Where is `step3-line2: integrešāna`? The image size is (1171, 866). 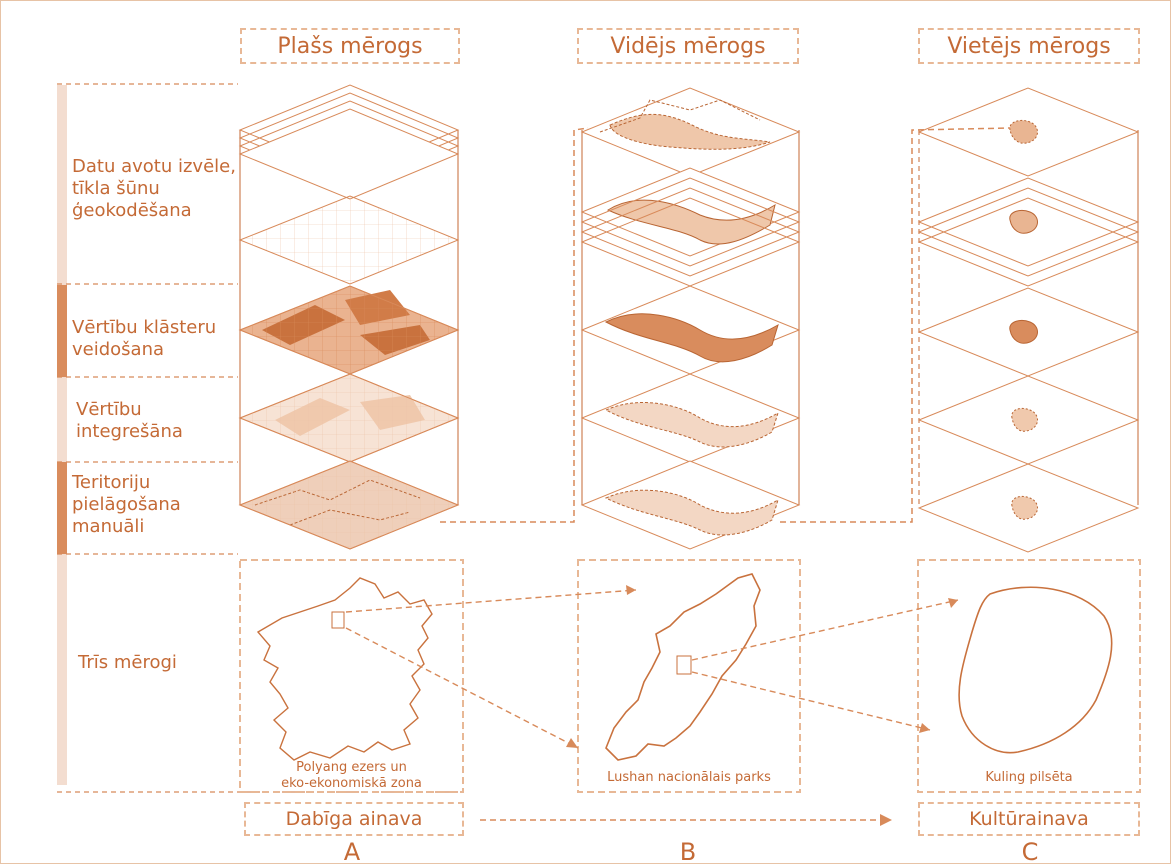 step3-line2: integrešāna is located at coordinates (129, 431).